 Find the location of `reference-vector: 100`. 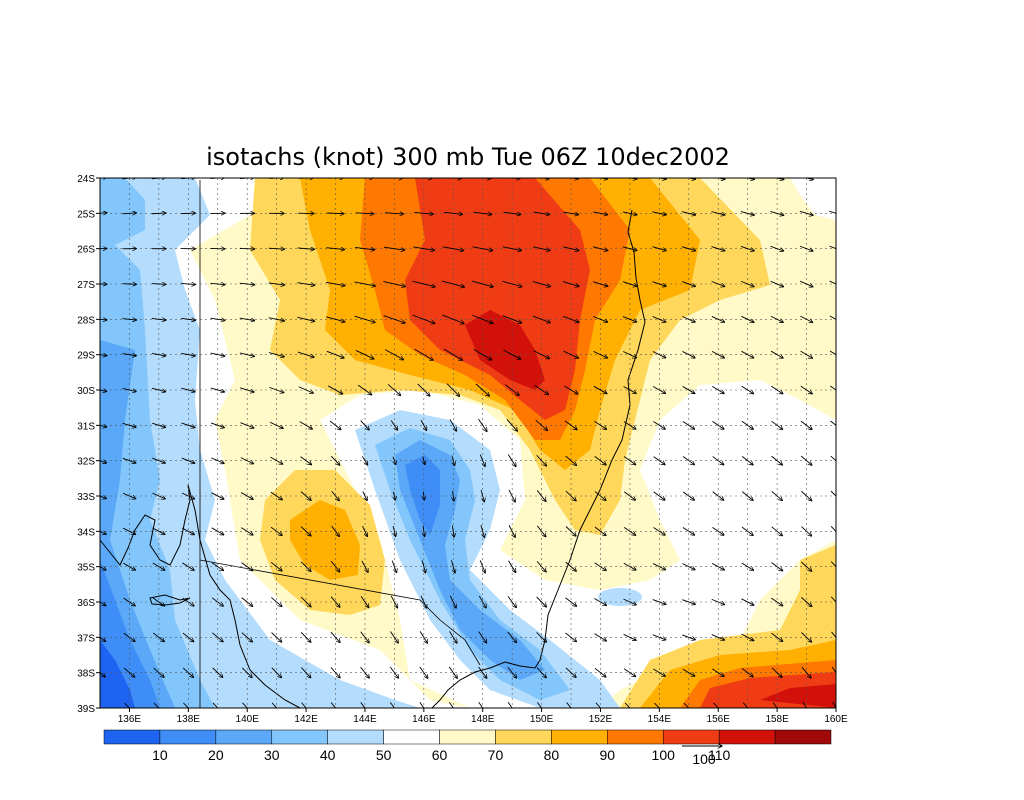

reference-vector: 100 is located at coordinates (702, 756).